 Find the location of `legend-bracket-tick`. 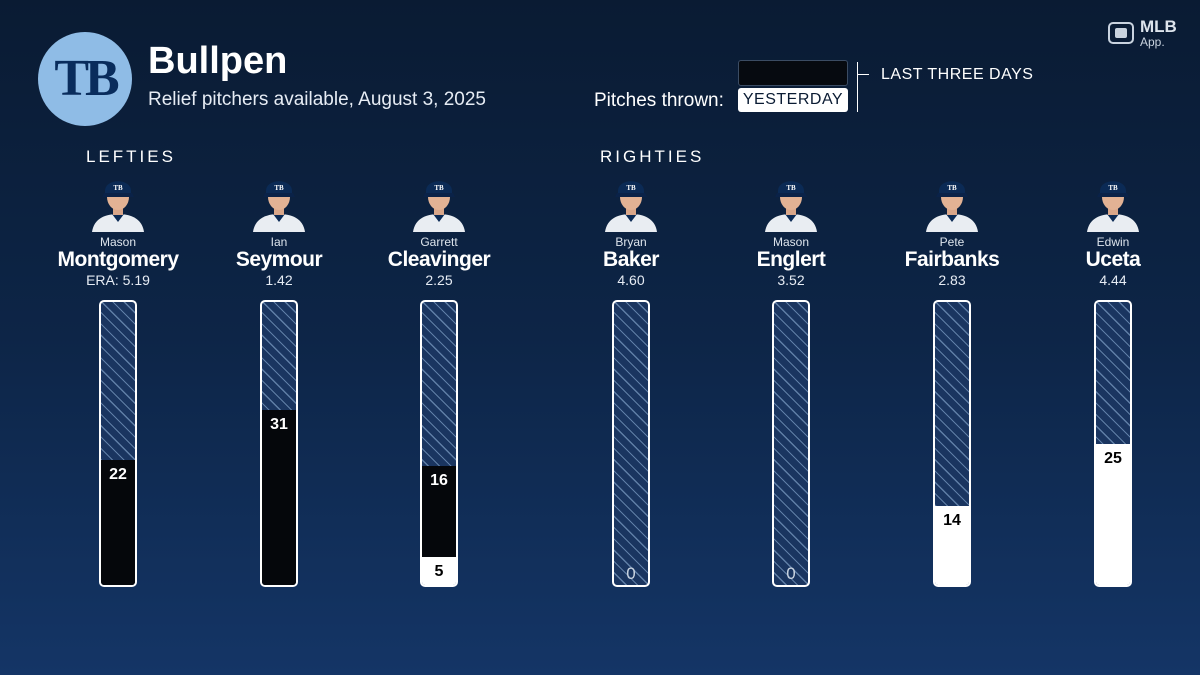

legend-bracket-tick is located at coordinates (863, 74).